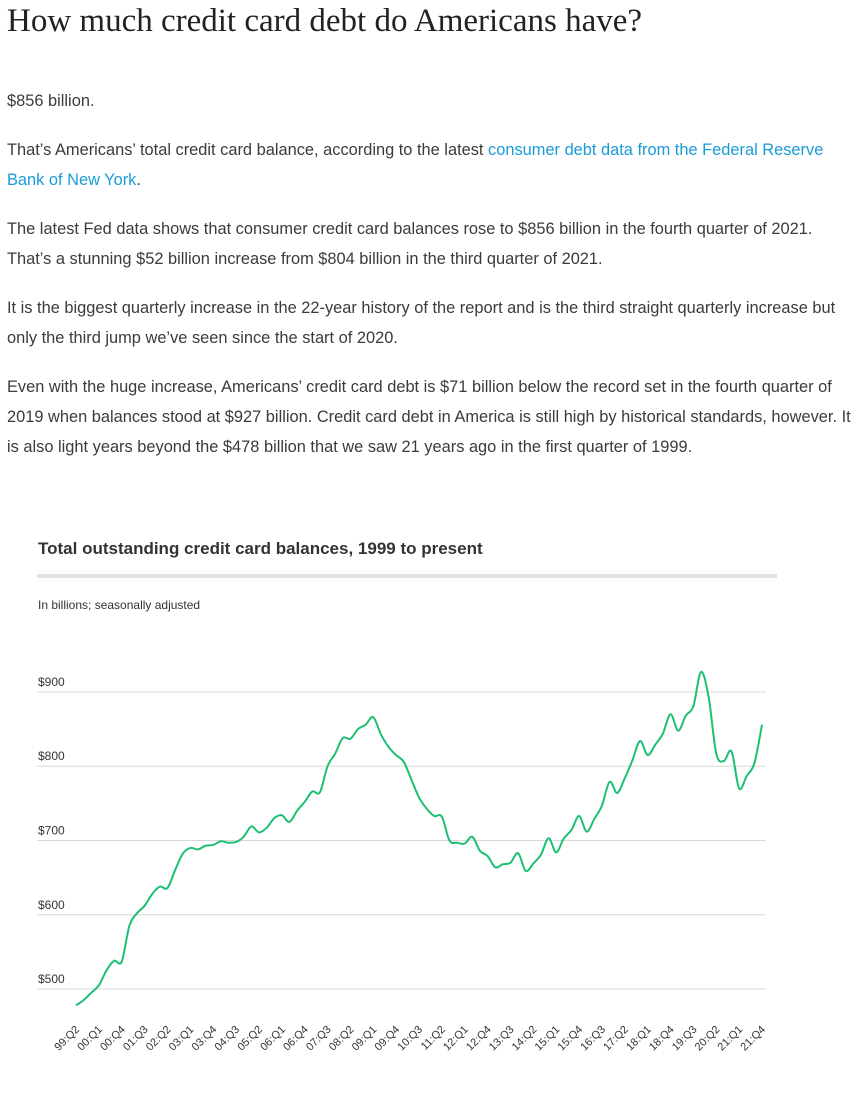 This screenshot has width=860, height=1093. What do you see at coordinates (113, 1039) in the screenshot?
I see `x-tick-label: 00:Q4` at bounding box center [113, 1039].